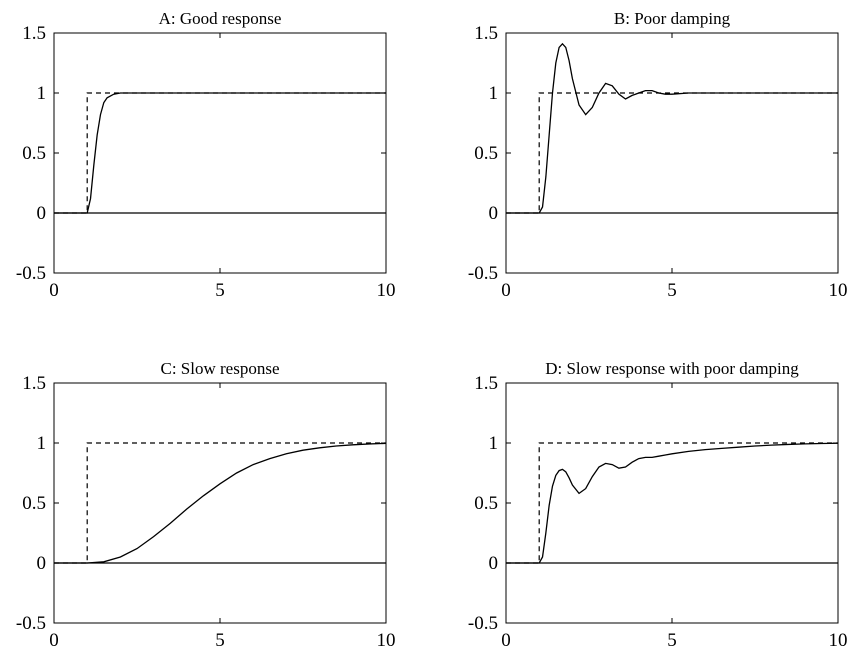 Image resolution: width=853 pixels, height=655 pixels. What do you see at coordinates (486, 503) in the screenshot?
I see `y-tick-label-d: 0.5` at bounding box center [486, 503].